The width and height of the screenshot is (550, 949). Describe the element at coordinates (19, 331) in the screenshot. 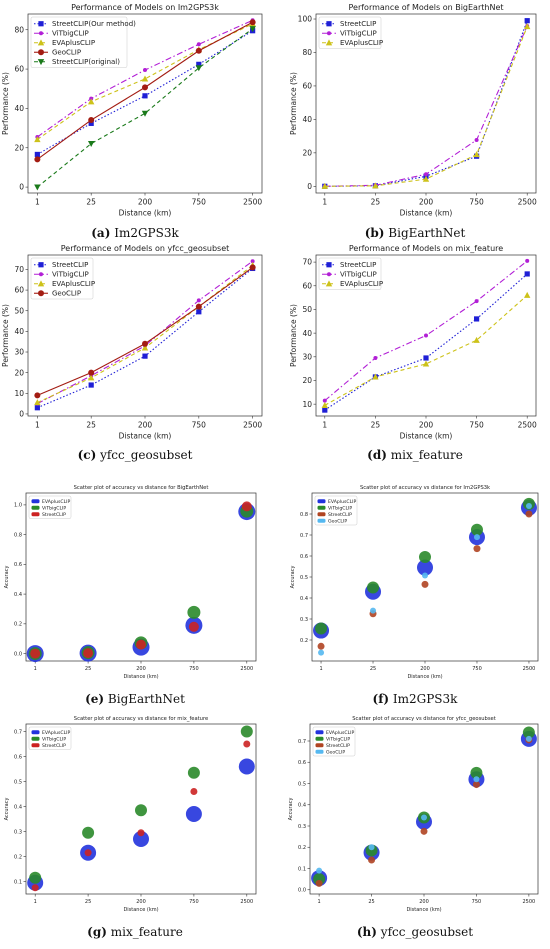

I see `y-tick-label: 40` at that location.